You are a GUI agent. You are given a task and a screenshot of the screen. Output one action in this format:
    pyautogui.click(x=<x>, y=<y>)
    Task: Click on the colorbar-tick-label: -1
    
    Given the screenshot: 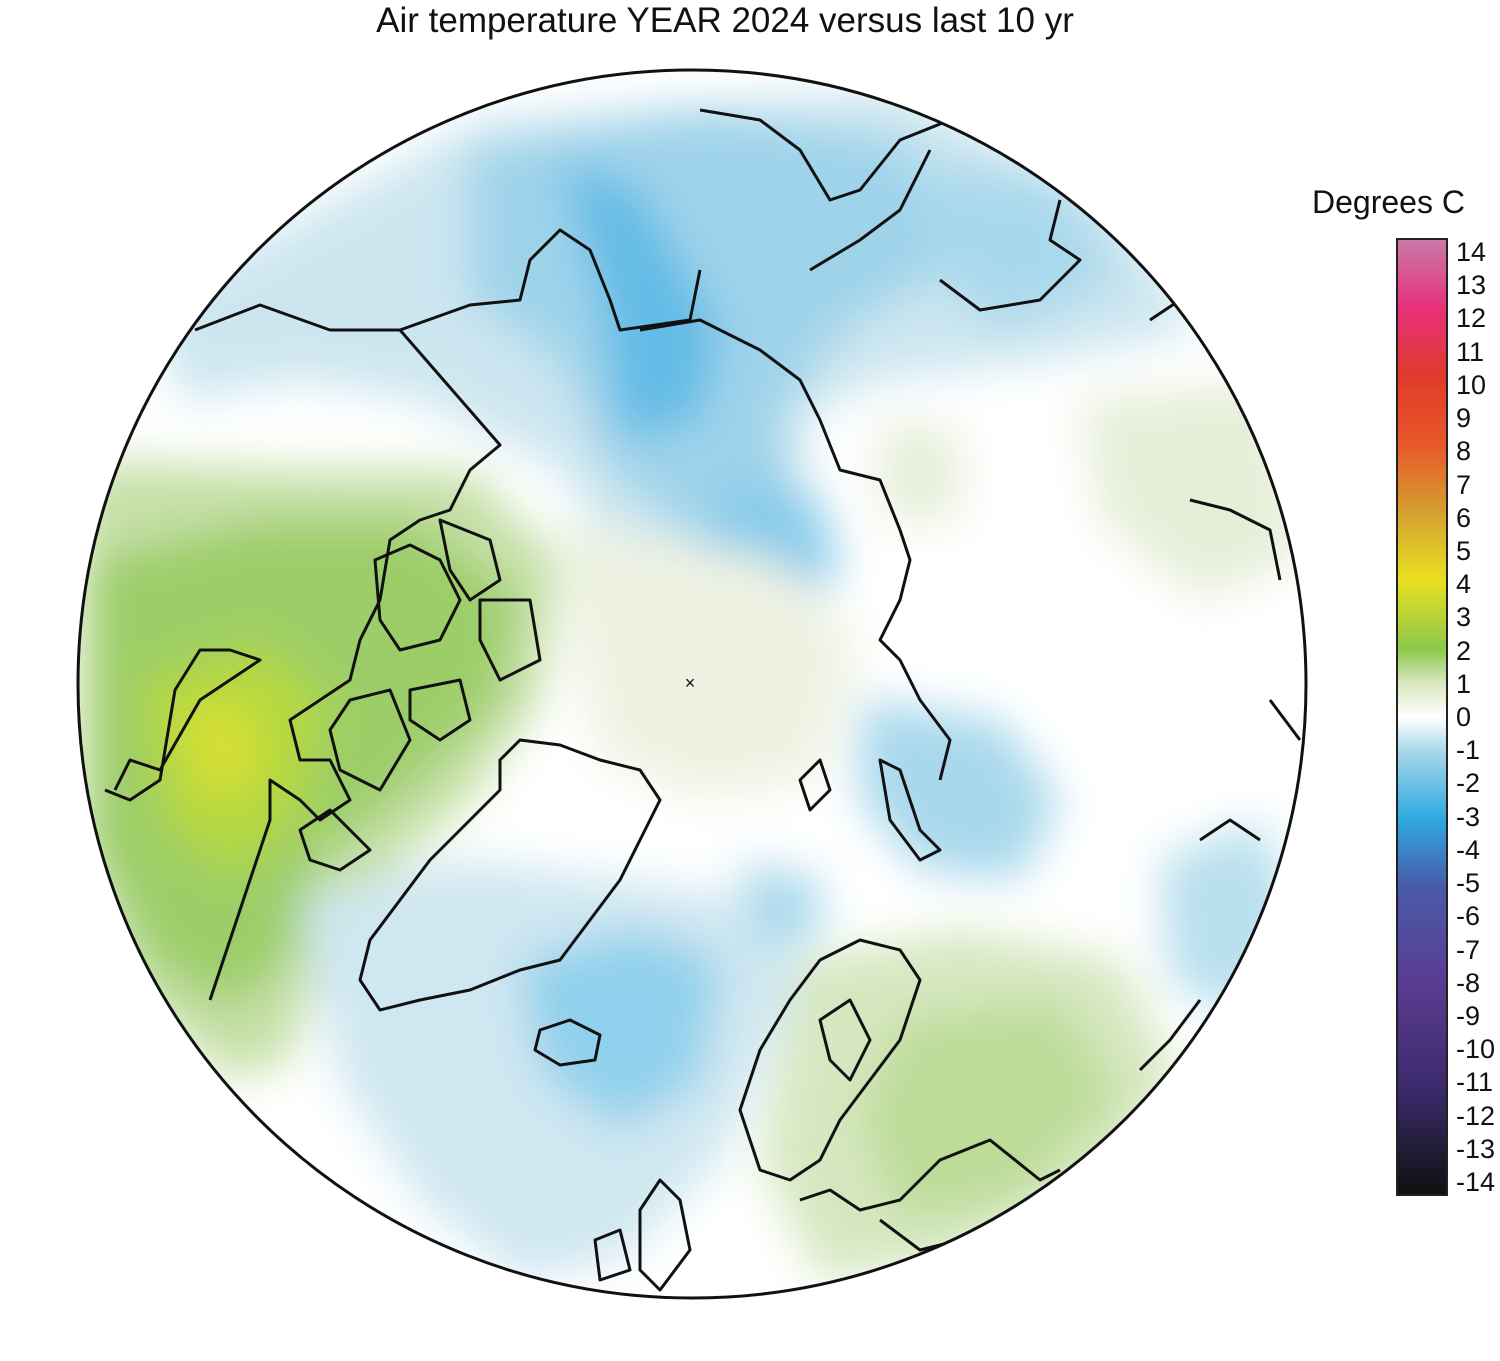 What is the action you would take?
    pyautogui.click(x=1468, y=750)
    